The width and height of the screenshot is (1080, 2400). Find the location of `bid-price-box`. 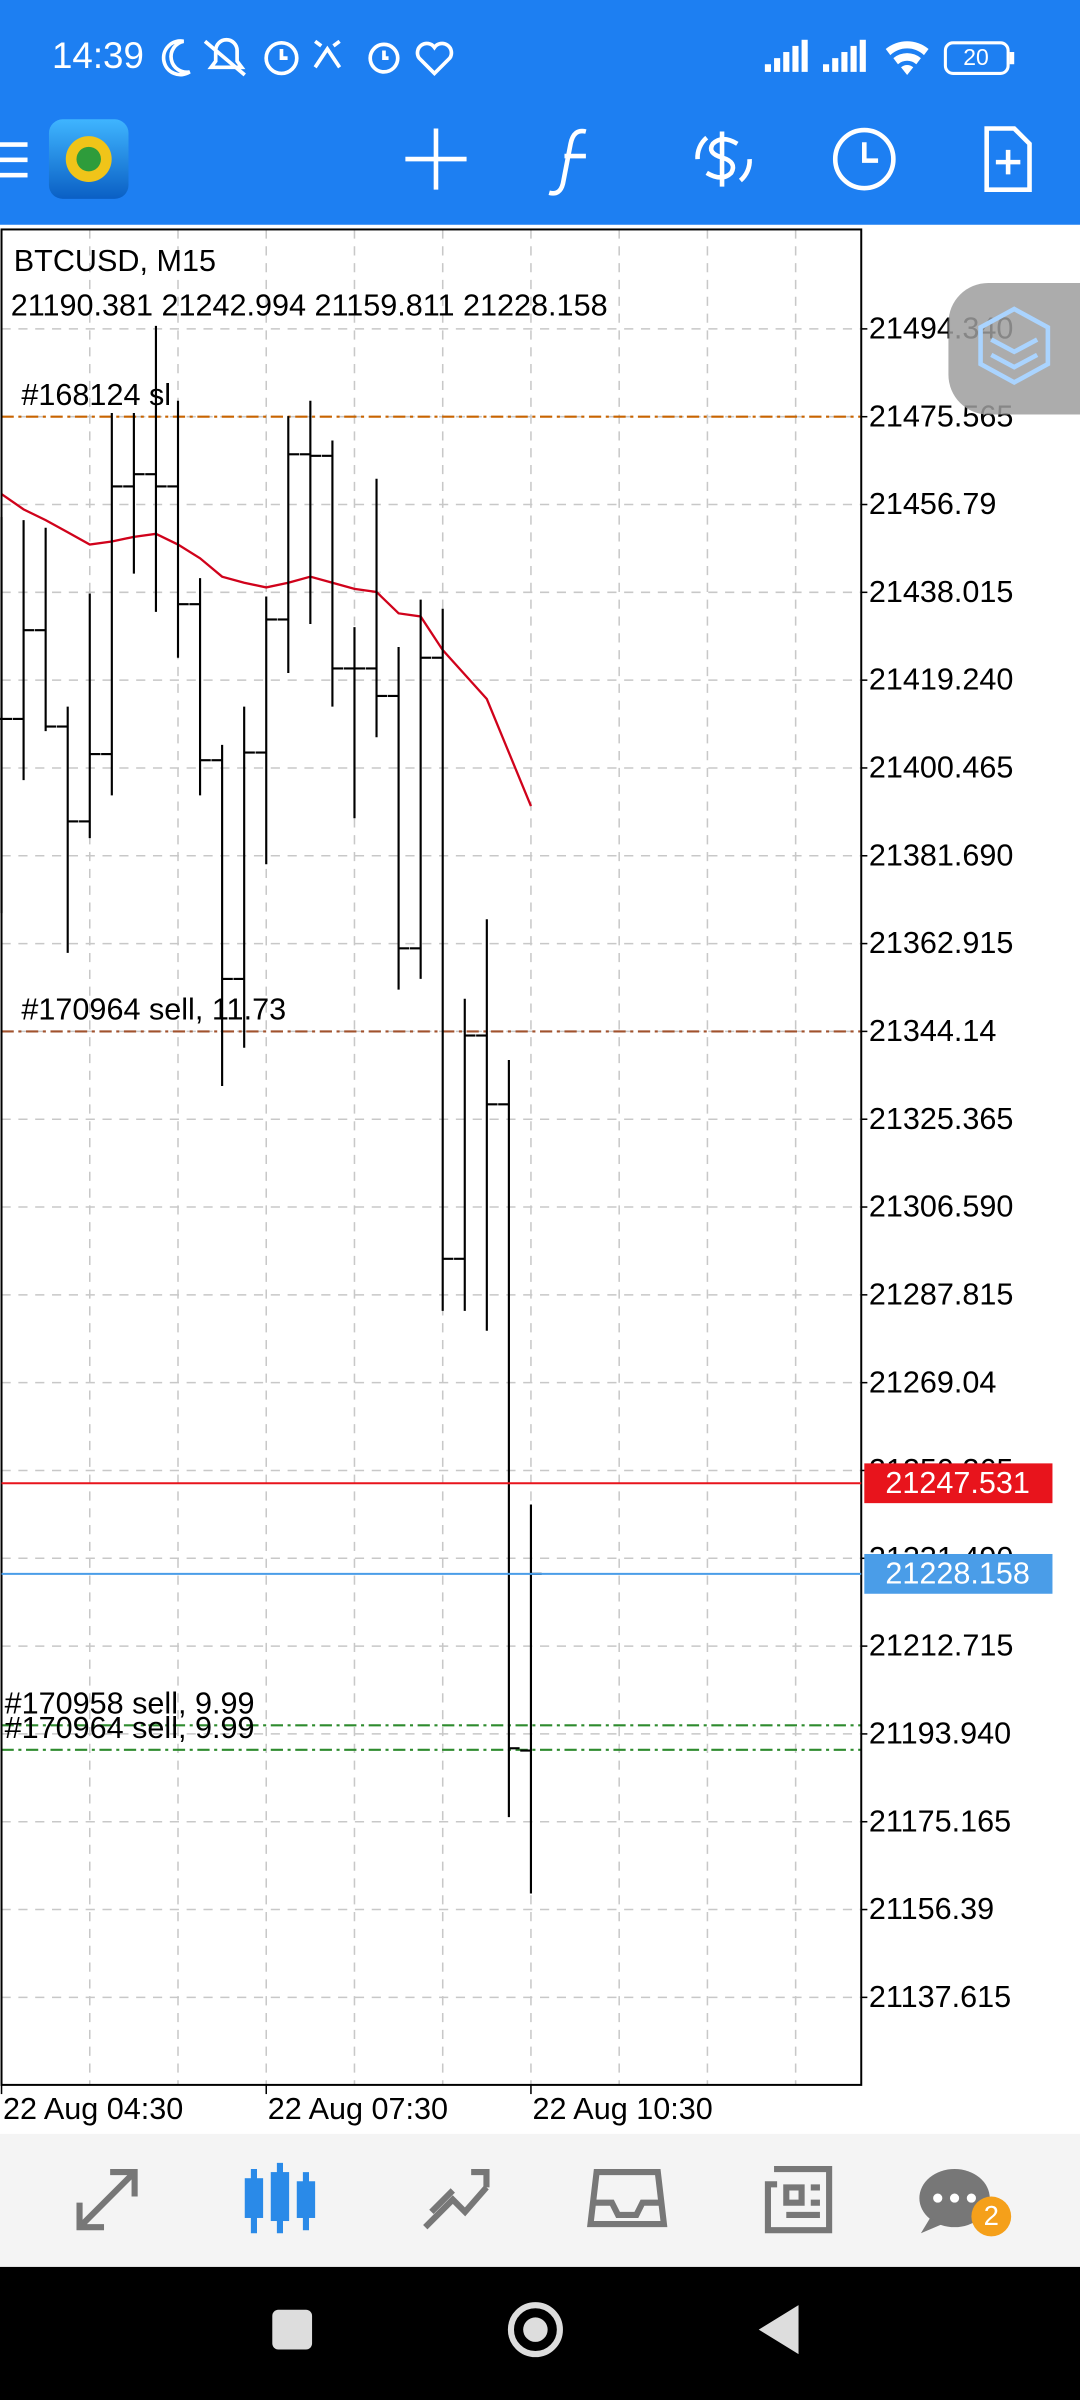

bid-price-box is located at coordinates (958, 1483).